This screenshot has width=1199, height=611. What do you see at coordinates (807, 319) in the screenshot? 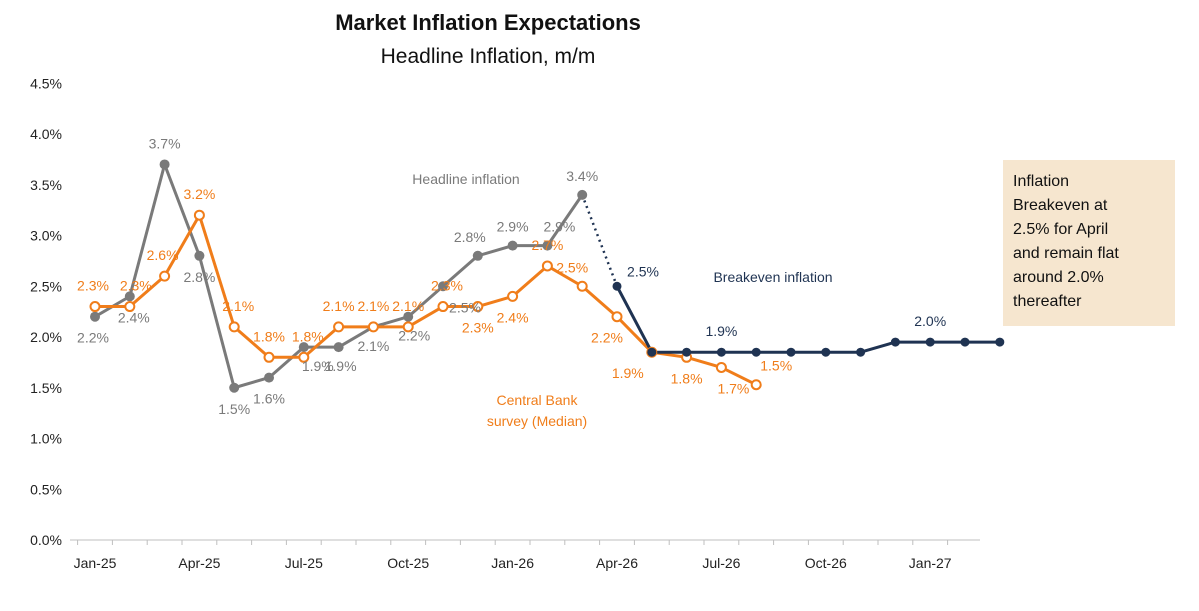
I see `breakeven-line` at bounding box center [807, 319].